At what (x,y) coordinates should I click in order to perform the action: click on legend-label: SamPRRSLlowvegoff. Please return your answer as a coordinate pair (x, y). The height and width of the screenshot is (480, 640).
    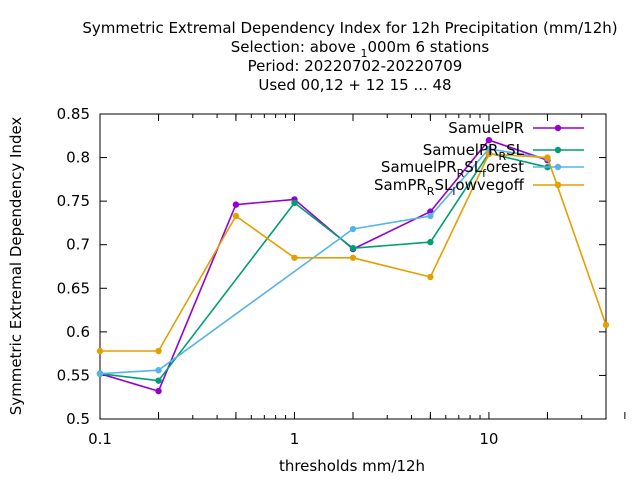
    Looking at the image, I should click on (449, 187).